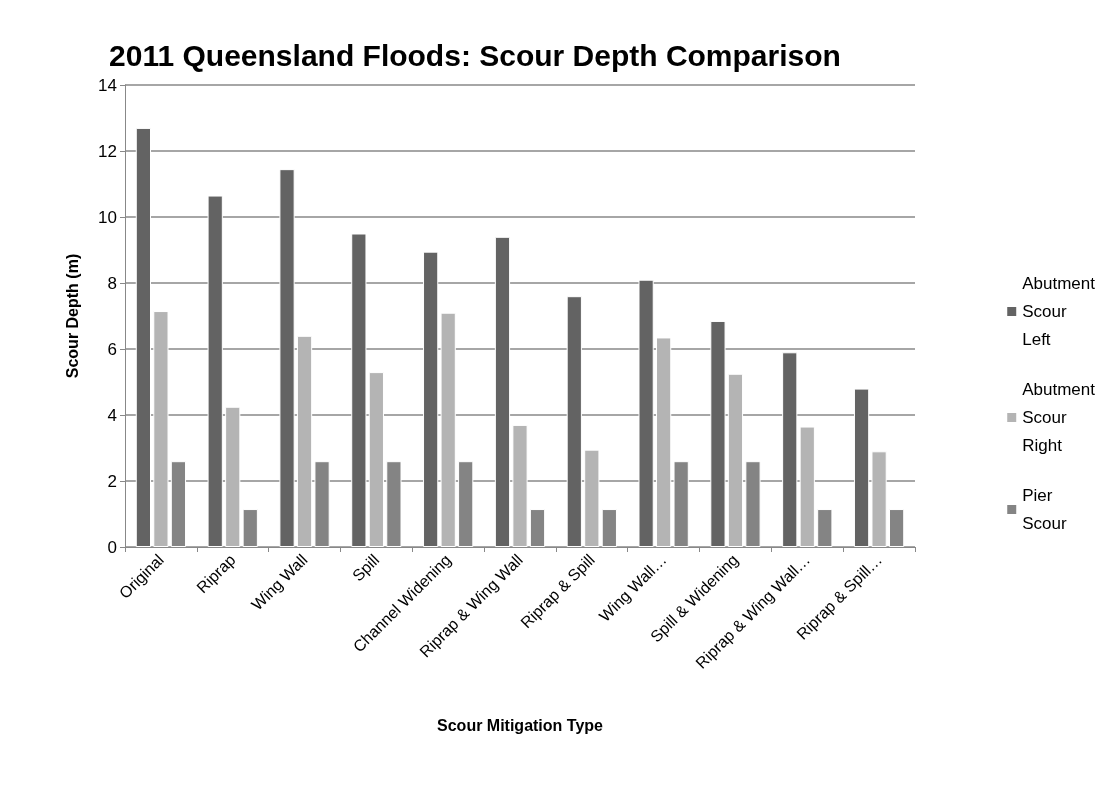 This screenshot has width=1110, height=807. Describe the element at coordinates (107, 85) in the screenshot. I see `y-tick-label: 14` at that location.